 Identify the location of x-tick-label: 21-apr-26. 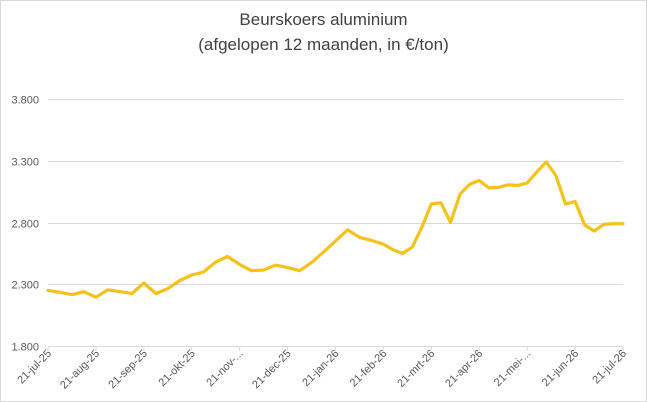
(464, 369).